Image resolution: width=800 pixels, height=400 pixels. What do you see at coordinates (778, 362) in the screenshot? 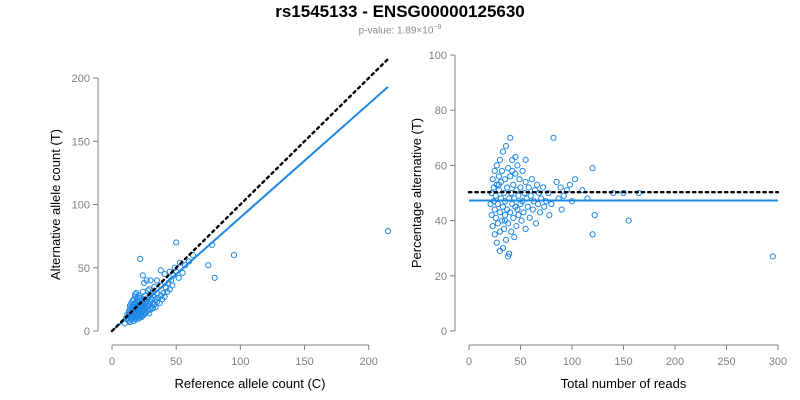
I see `x-tick-label: 300` at bounding box center [778, 362].